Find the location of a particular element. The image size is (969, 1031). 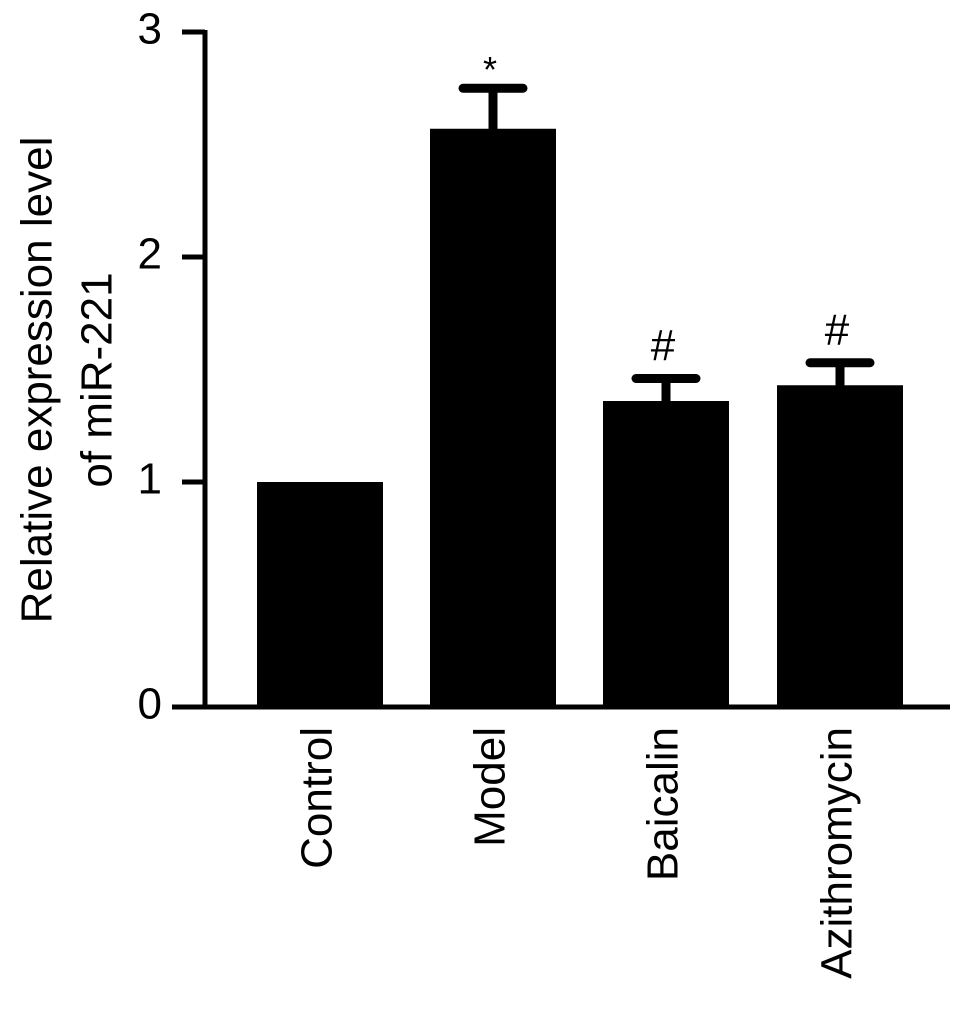

y-tick-label: 3 is located at coordinates (150, 29).